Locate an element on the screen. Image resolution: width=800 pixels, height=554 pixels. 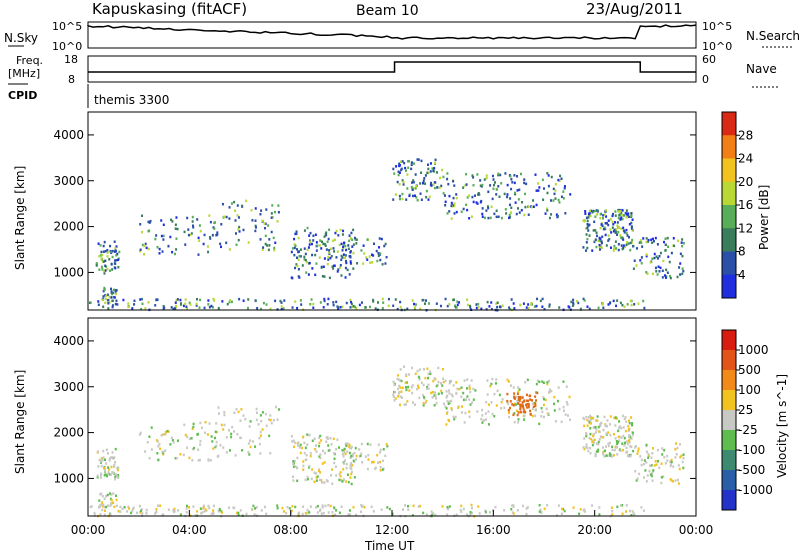
x-tick-label: 16:00 is located at coordinates (493, 530).